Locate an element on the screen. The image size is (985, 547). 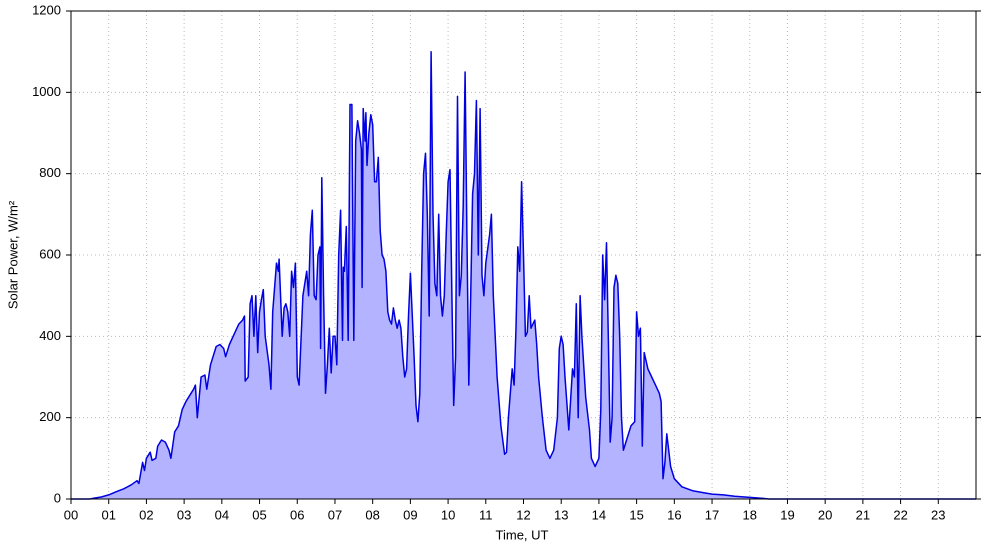
x-tick-label: 03 is located at coordinates (184, 514).